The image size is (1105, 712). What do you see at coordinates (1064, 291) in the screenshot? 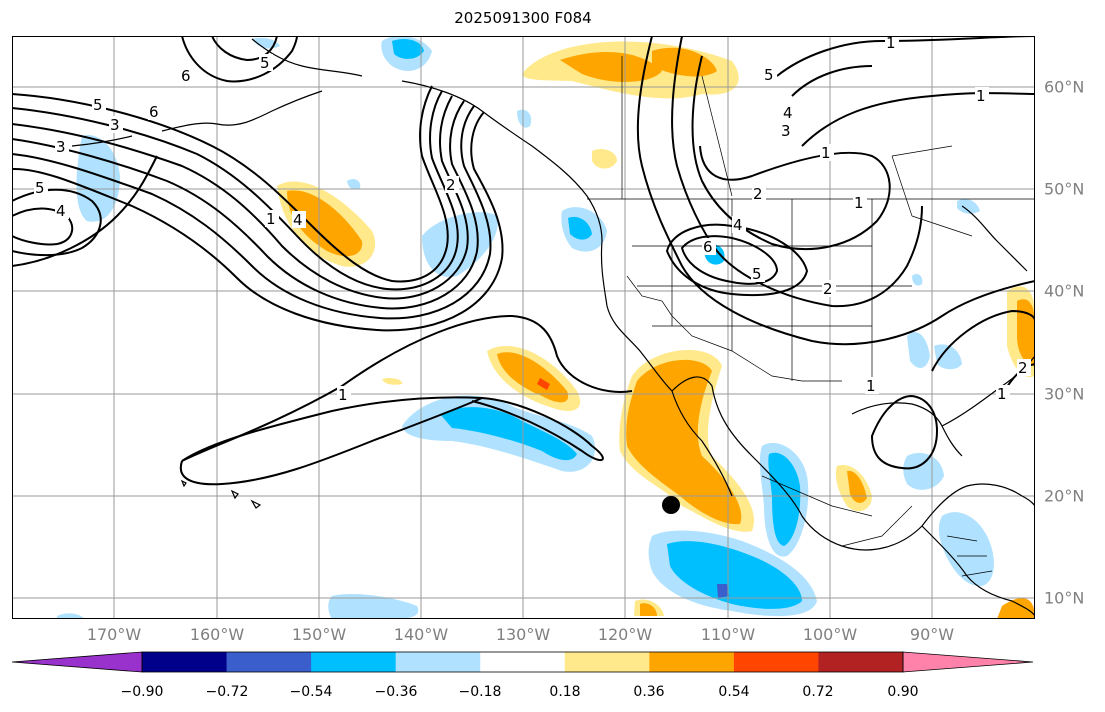
I see `latitude-tick-label: 40°N` at bounding box center [1064, 291].